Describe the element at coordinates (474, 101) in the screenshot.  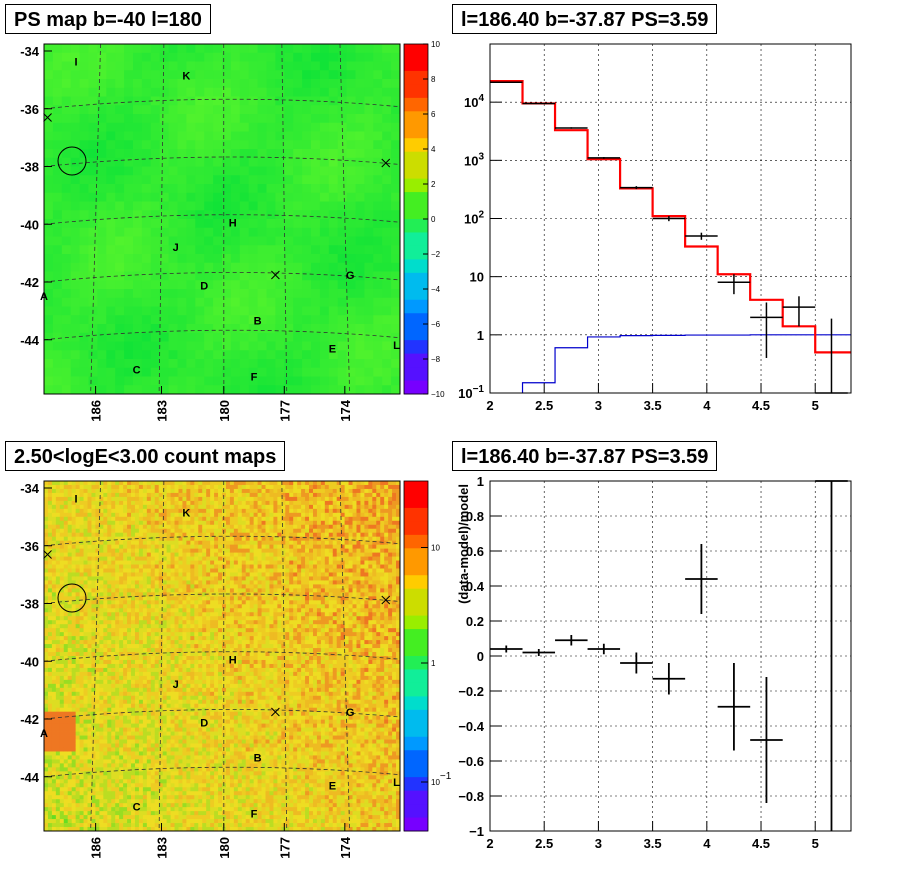
I see `y-tick-label: 104` at that location.